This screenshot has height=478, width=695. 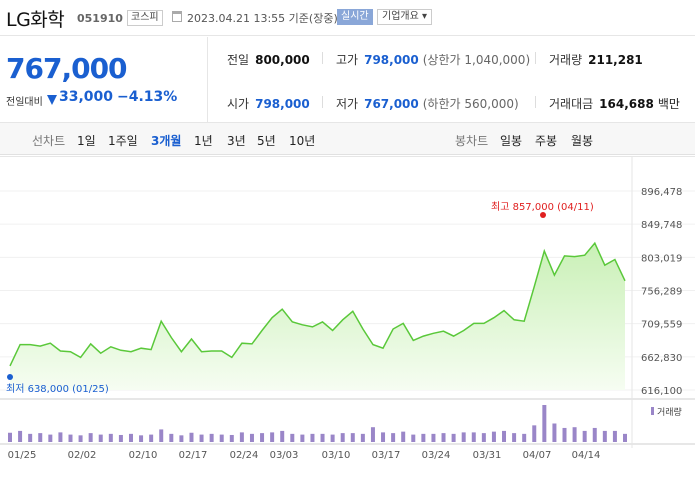 What do you see at coordinates (669, 412) in the screenshot?
I see `volume-legend-label: 거래량` at bounding box center [669, 412].